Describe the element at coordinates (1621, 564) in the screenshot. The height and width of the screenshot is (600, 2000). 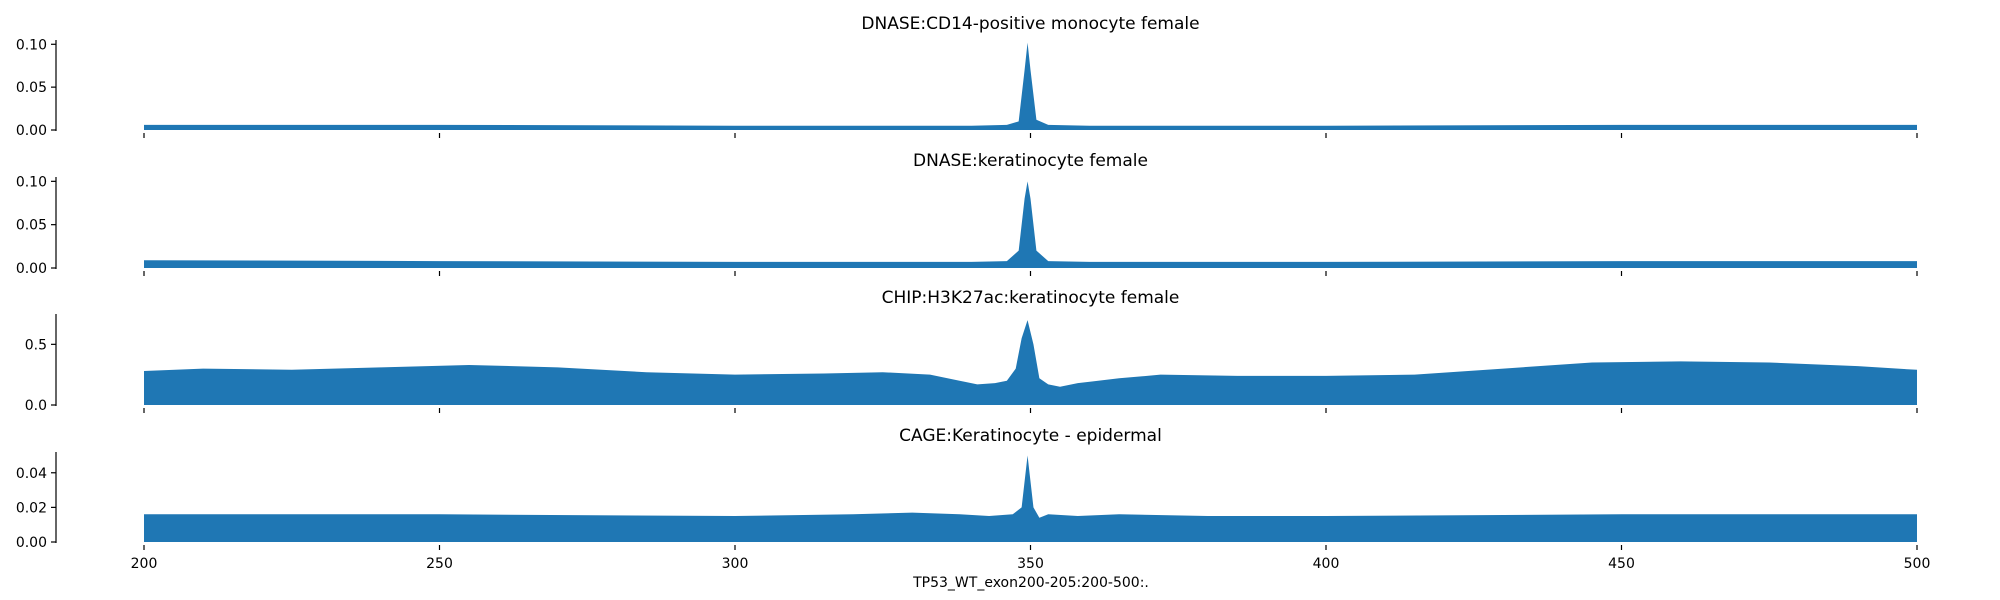
I see `x-tick-label: 450` at that location.